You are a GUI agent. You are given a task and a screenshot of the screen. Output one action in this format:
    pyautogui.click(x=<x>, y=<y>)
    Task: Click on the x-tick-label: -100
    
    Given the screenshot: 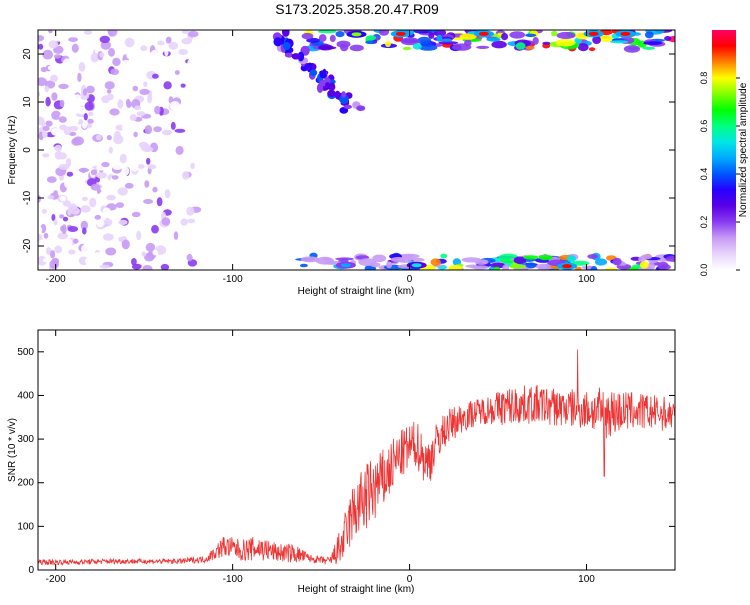 What is the action you would take?
    pyautogui.click(x=233, y=579)
    